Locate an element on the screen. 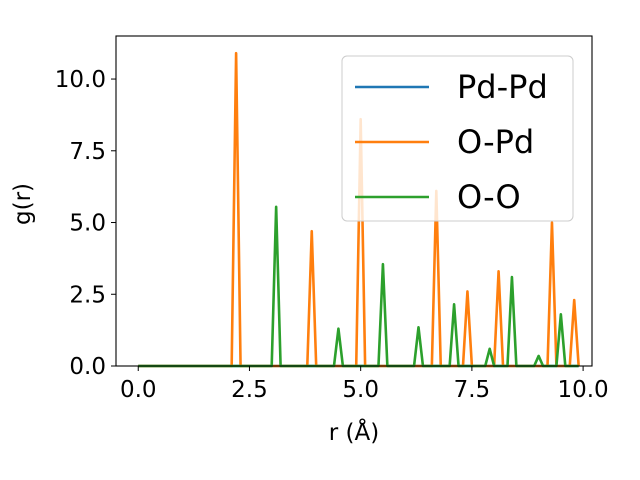  y-tick-label: 5.0 is located at coordinates (87, 224).